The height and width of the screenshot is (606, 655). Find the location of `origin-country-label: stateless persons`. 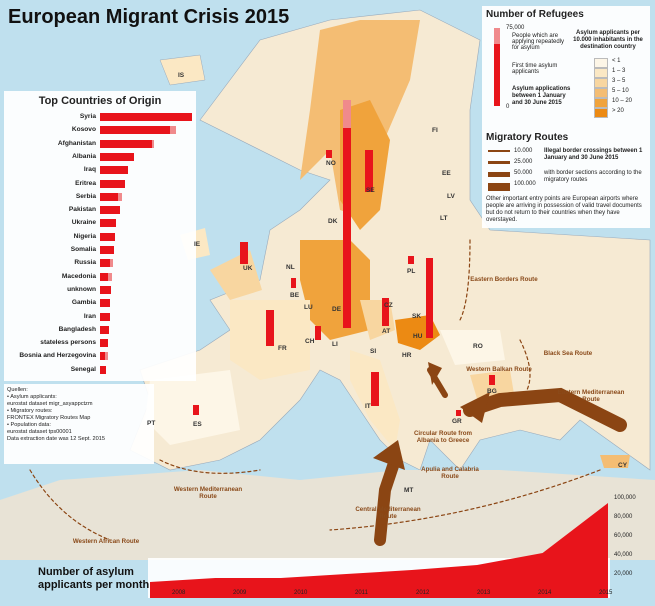

origin-country-label: stateless persons is located at coordinates (68, 343).